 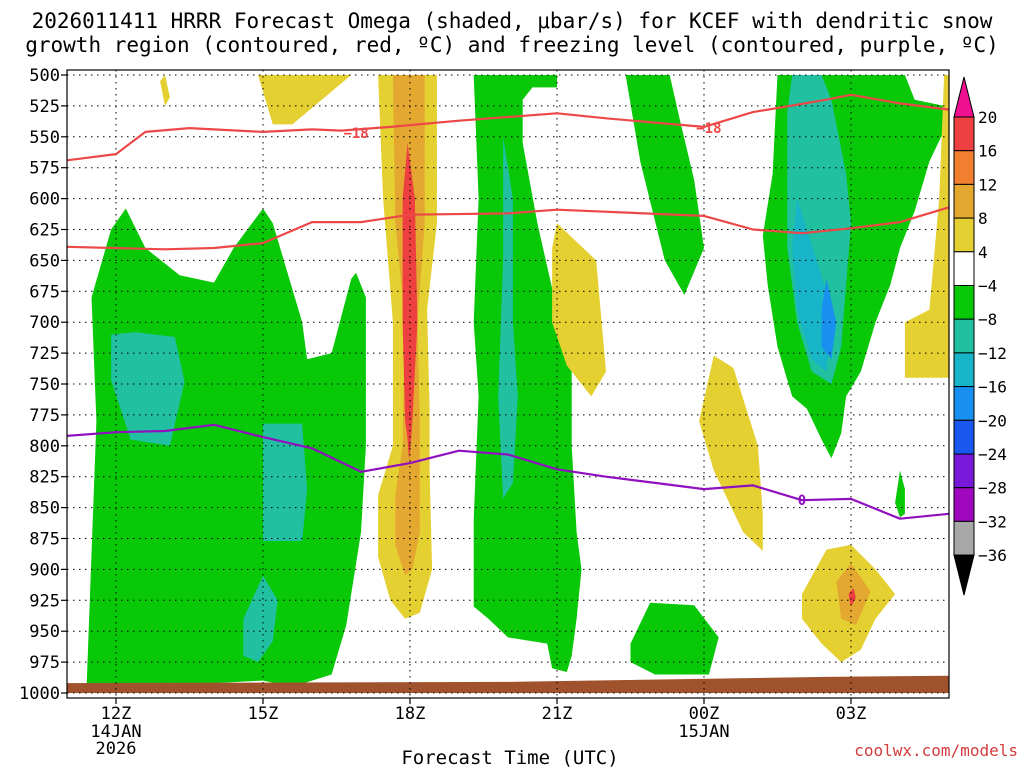 I want to click on omega-region-green-mid, so click(x=527, y=373).